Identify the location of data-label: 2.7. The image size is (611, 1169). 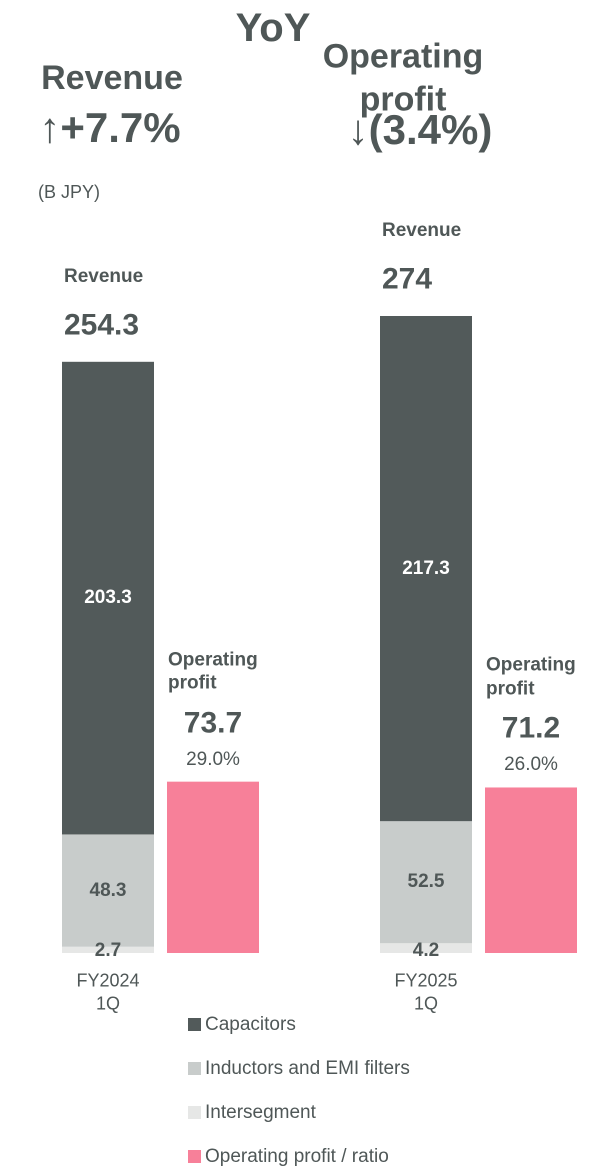
(108, 951).